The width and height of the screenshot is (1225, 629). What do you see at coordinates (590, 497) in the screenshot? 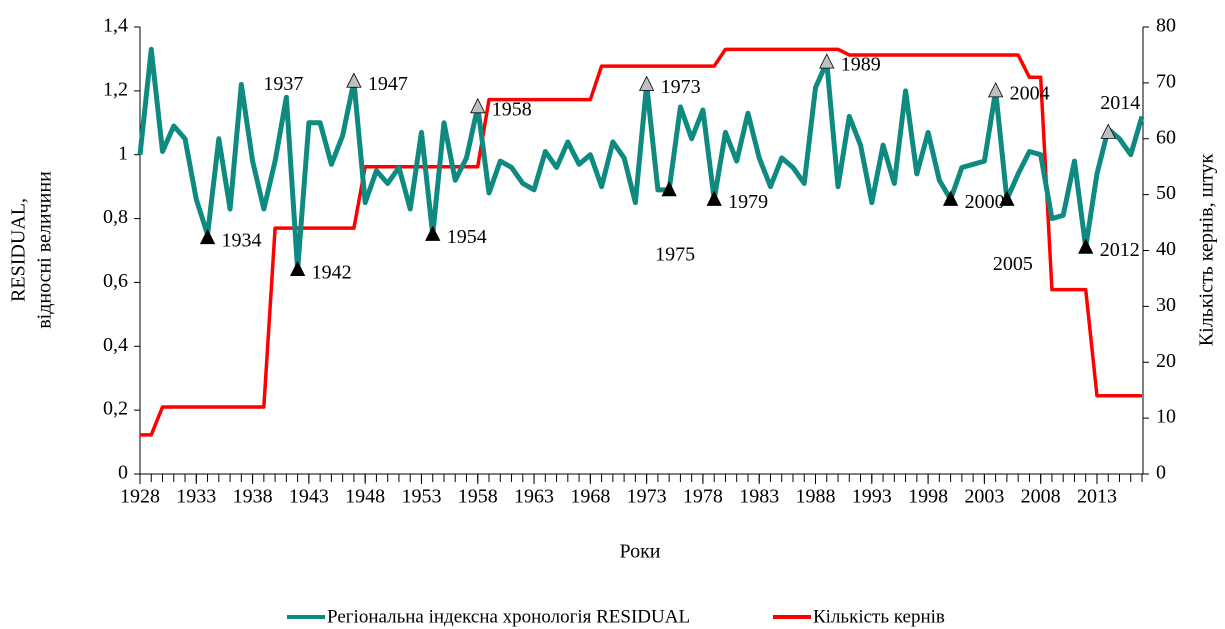
I see `x-tick-label: 1968` at bounding box center [590, 497].